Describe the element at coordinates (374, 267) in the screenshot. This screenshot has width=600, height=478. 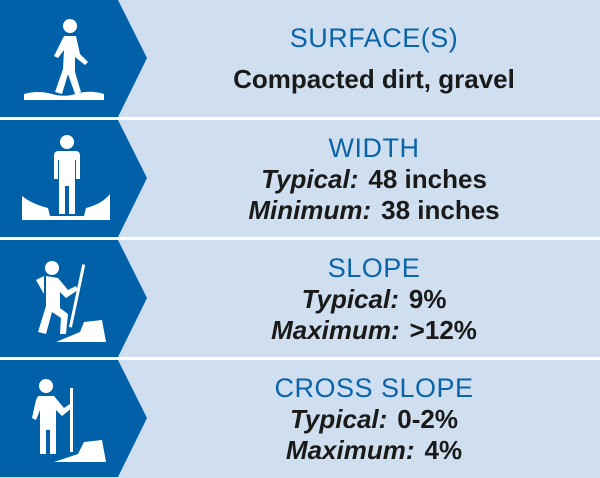
I see `row-title: SLOPE` at that location.